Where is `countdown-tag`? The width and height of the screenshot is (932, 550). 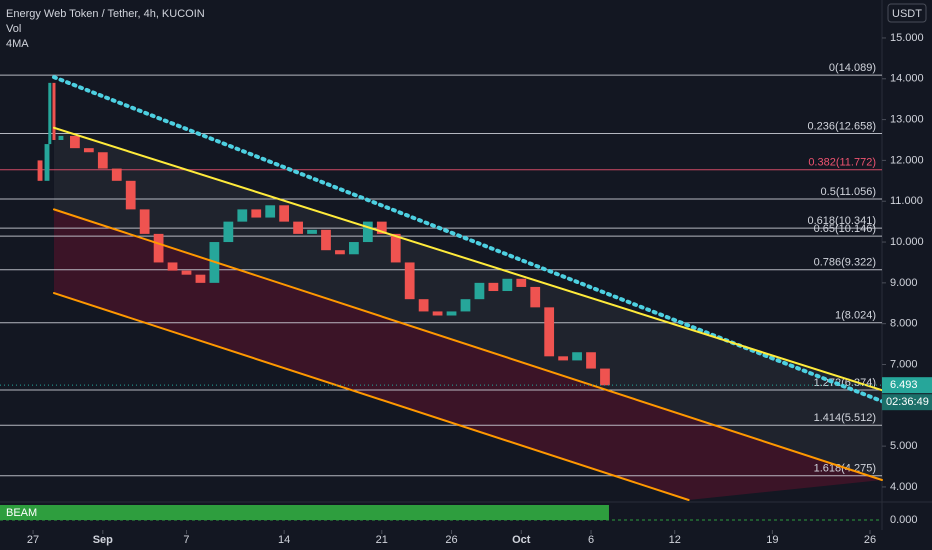
countdown-tag is located at coordinates (907, 402).